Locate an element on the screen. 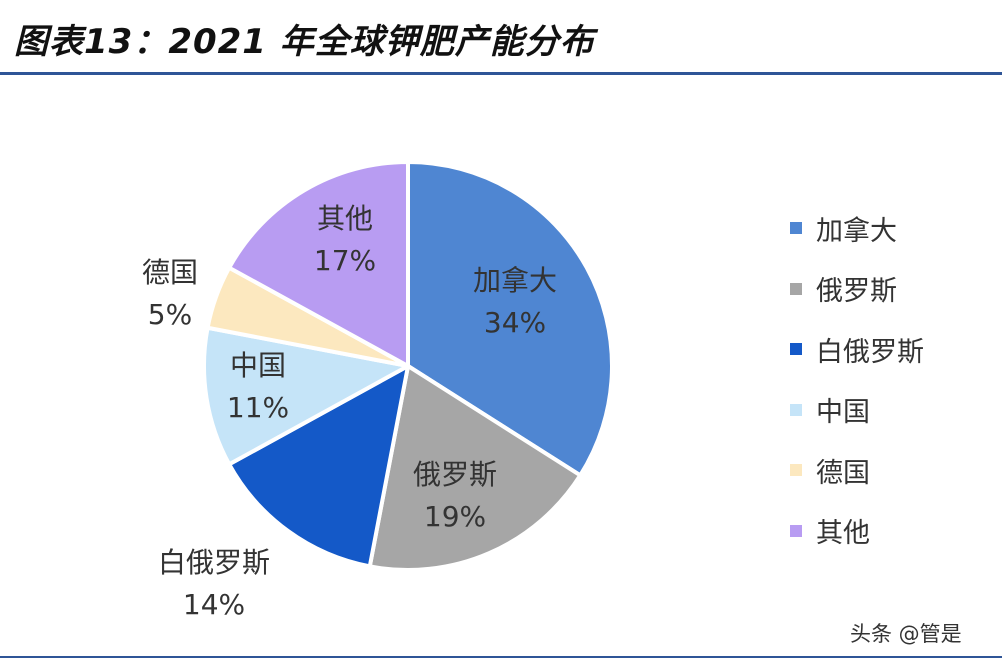  slice-name-label: 德国 is located at coordinates (170, 272).